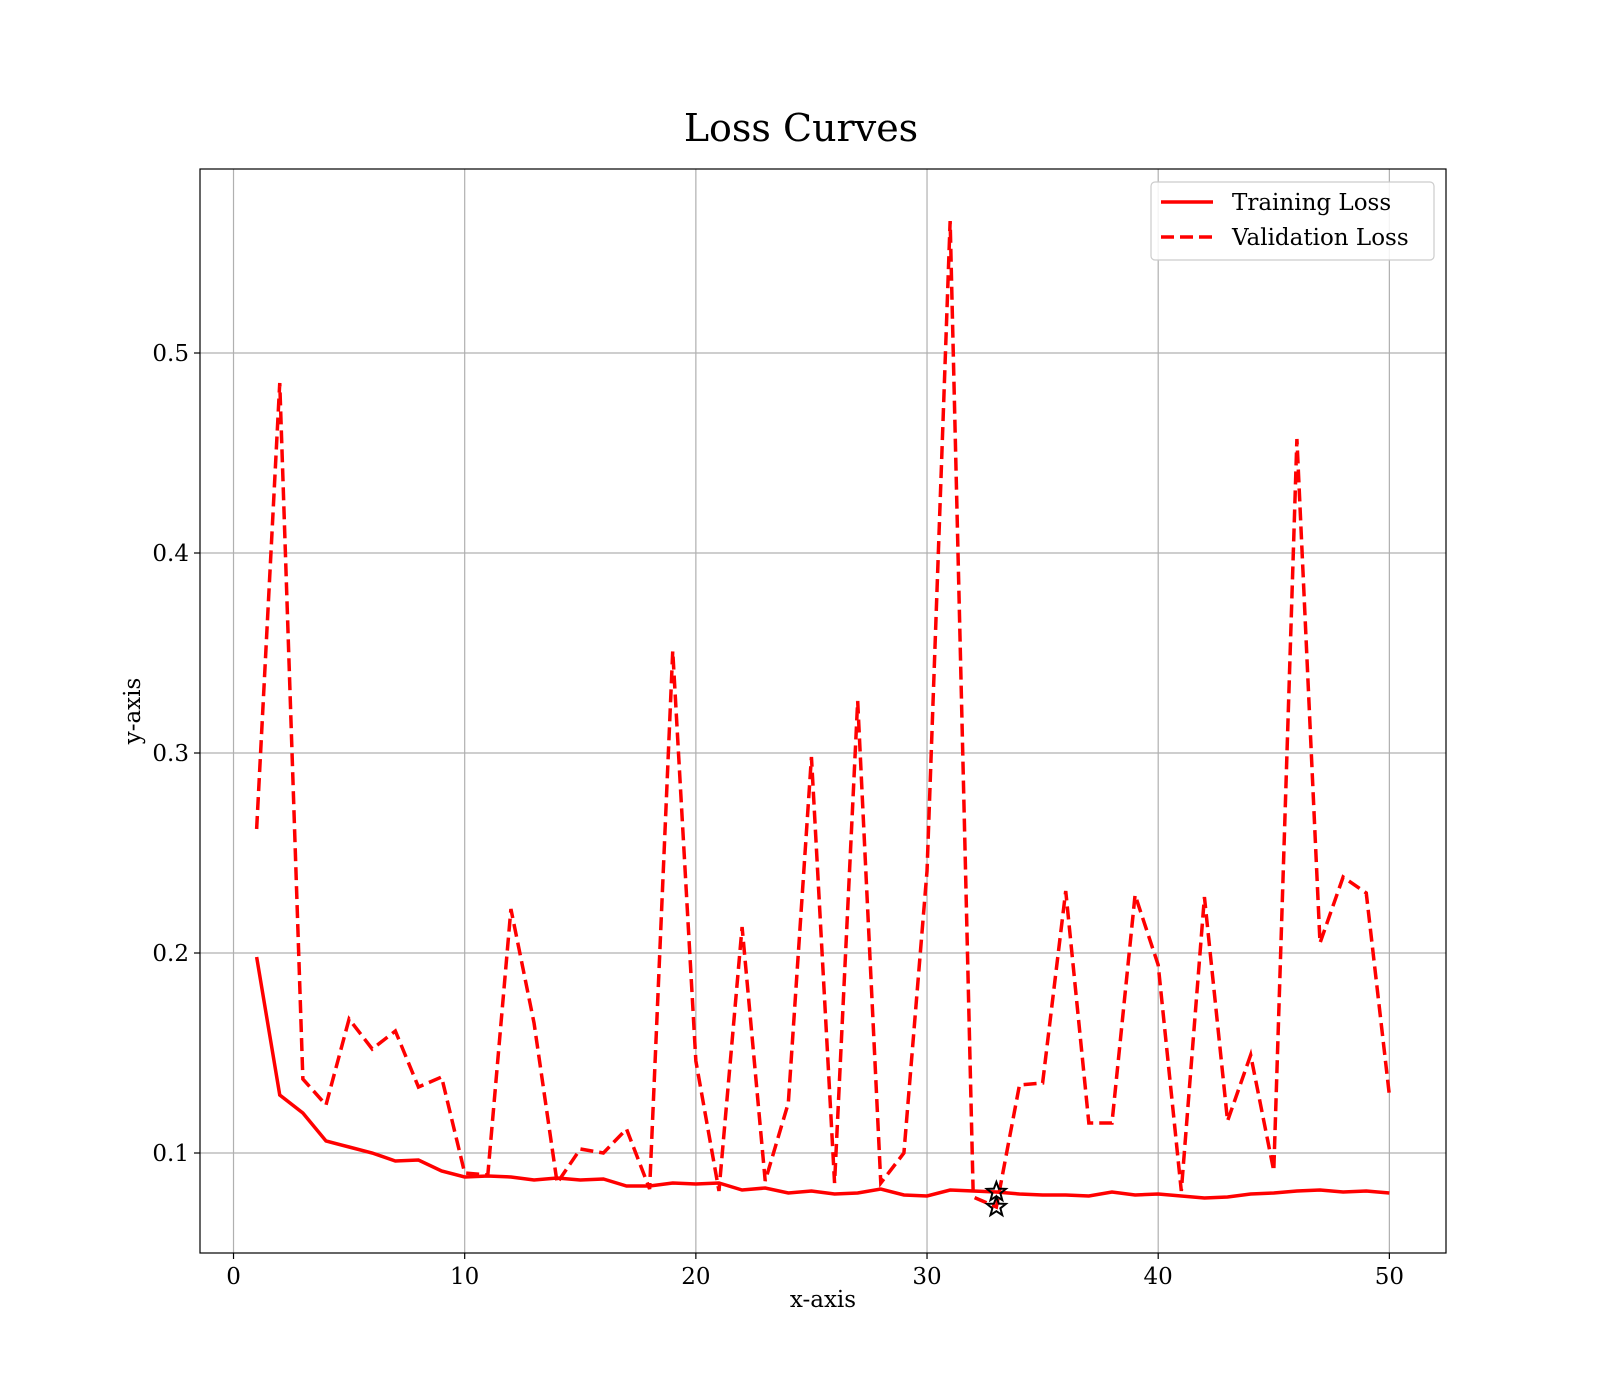 The image size is (1600, 1400). What do you see at coordinates (823, 1300) in the screenshot?
I see `x-axis-label: x-axis` at bounding box center [823, 1300].